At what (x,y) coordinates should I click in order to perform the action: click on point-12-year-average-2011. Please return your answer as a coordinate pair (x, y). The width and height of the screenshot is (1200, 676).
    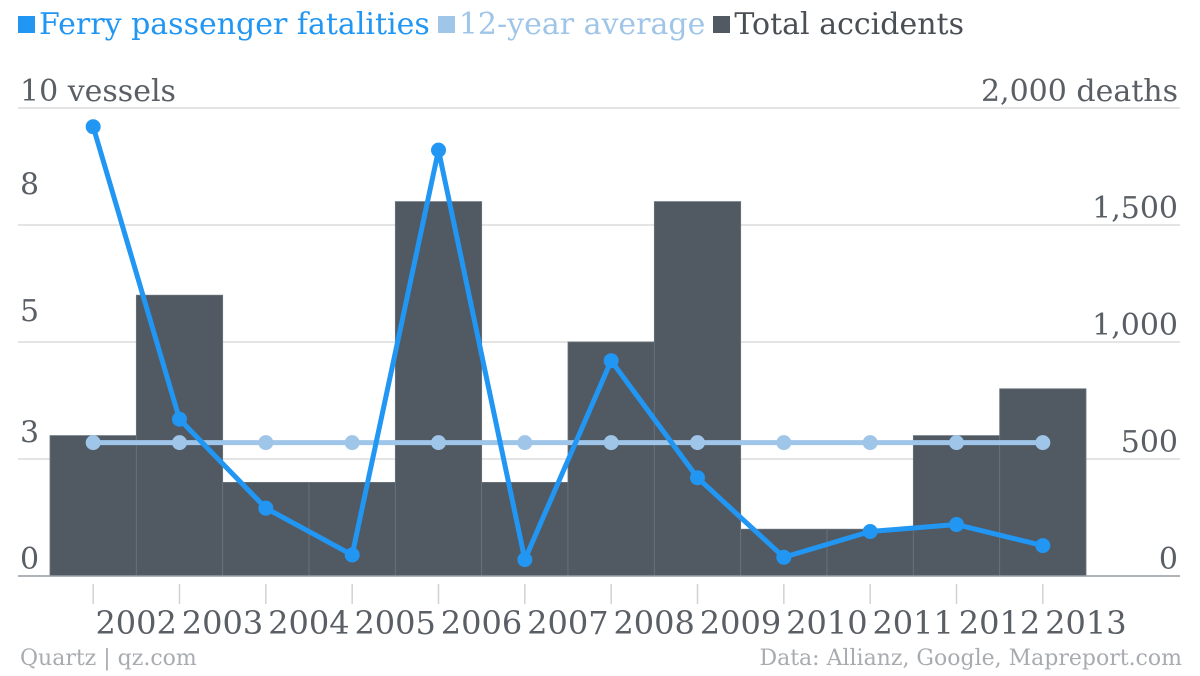
    Looking at the image, I should click on (870, 443).